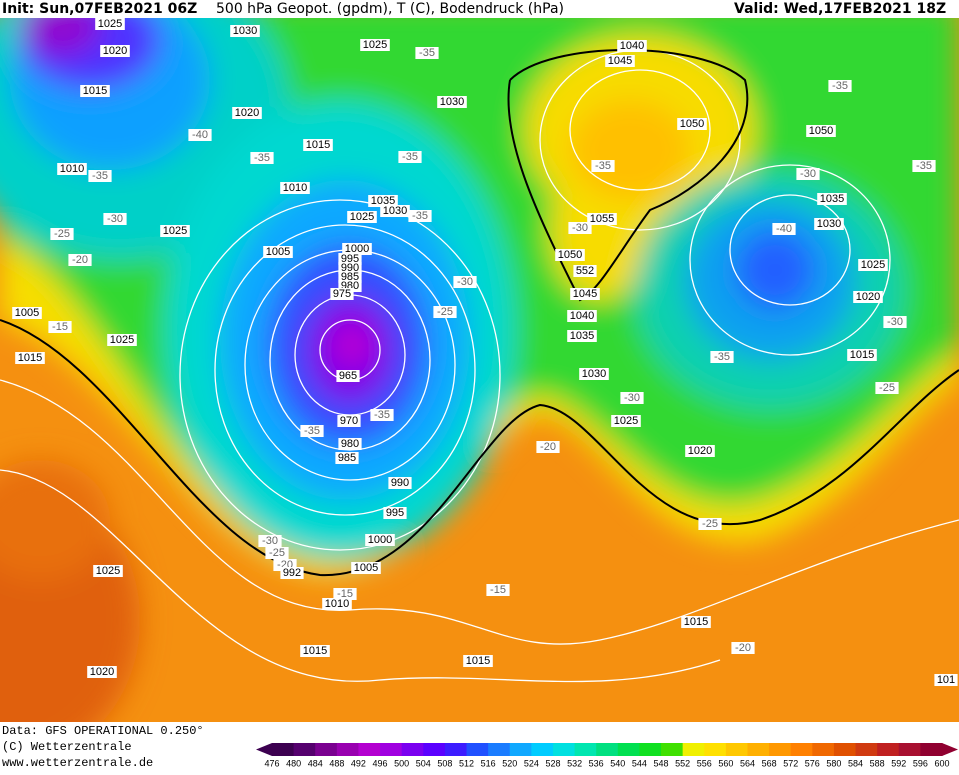 Image resolution: width=959 pixels, height=775 pixels. I want to click on colorbar-label: 580, so click(833, 763).